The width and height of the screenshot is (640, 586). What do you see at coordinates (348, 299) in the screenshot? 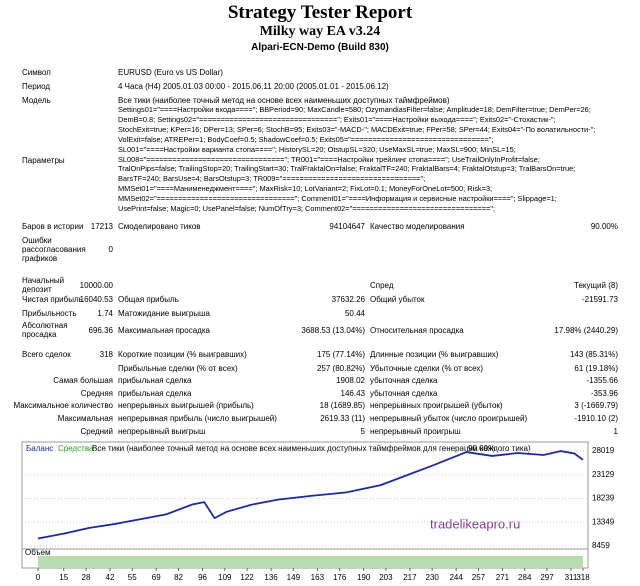
I see `stat-value: 37632.26` at bounding box center [348, 299].